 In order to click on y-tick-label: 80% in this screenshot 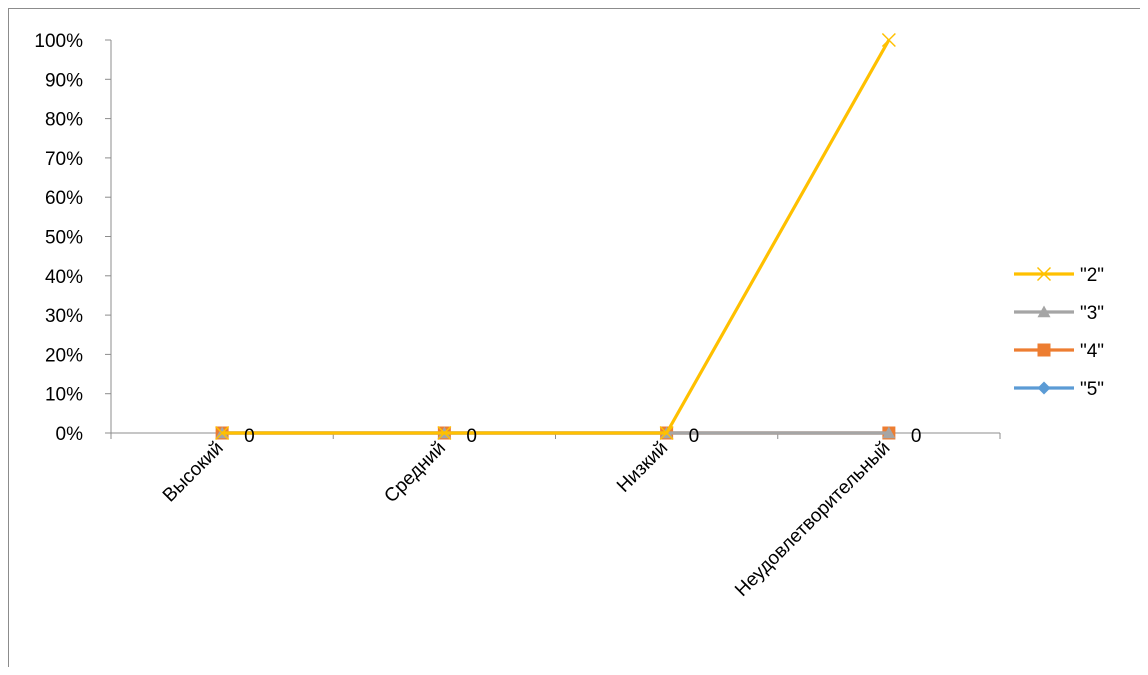, I will do `click(64, 120)`.